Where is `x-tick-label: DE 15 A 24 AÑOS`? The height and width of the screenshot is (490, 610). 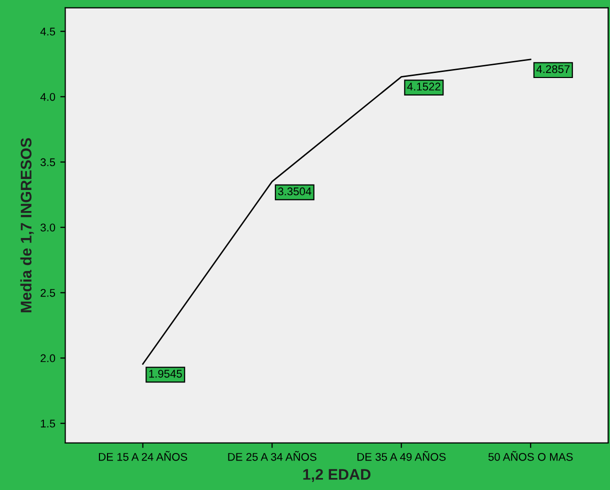
x-tick-label: DE 15 A 24 AÑOS is located at coordinates (143, 455).